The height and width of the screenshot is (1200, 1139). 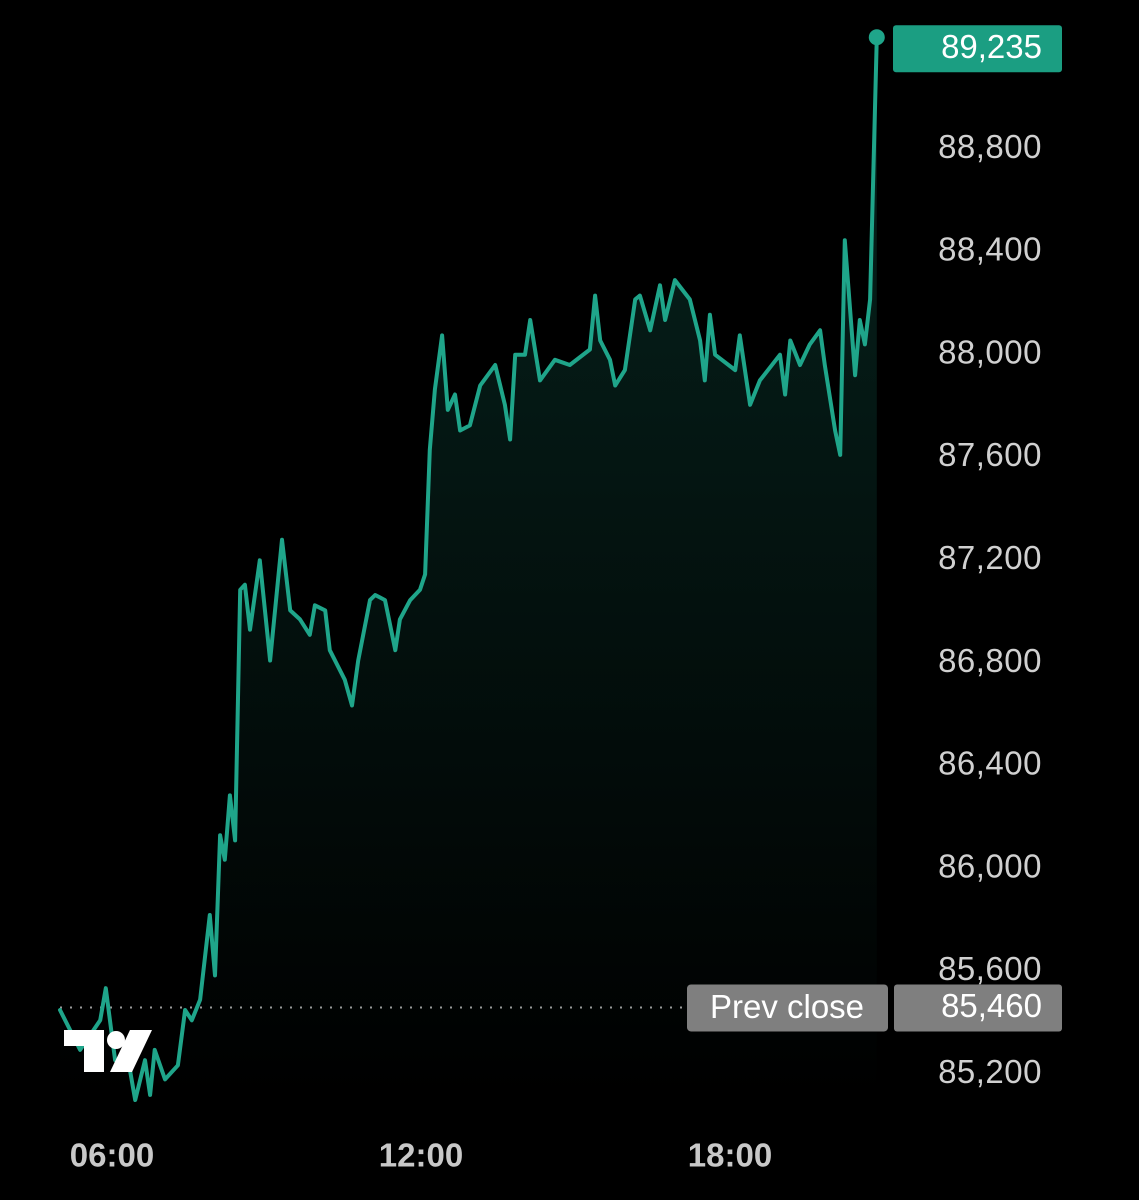 I want to click on x-tick-label: 18:00, so click(x=730, y=1155).